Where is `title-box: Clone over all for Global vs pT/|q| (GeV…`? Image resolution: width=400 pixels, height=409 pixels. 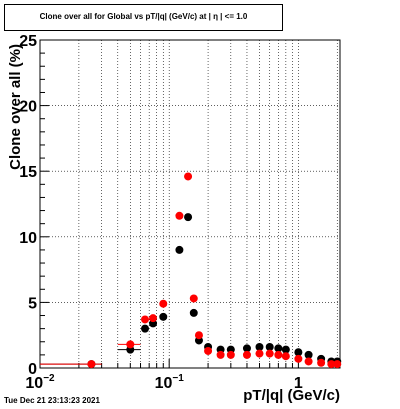
title-box: Clone over all for Global vs pT/|q| (GeV… is located at coordinates (143, 17).